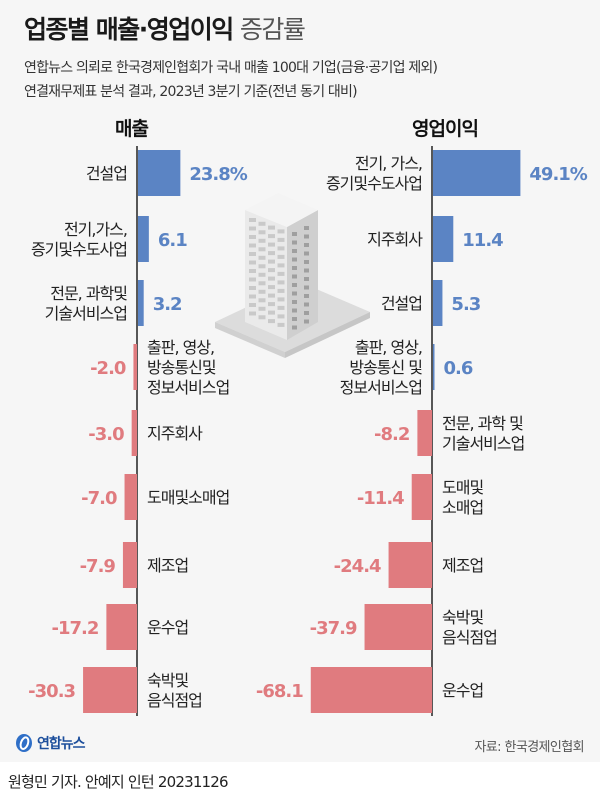  What do you see at coordinates (174, 690) in the screenshot?
I see `sales-category-label: 숙박및 음식점업` at bounding box center [174, 690].